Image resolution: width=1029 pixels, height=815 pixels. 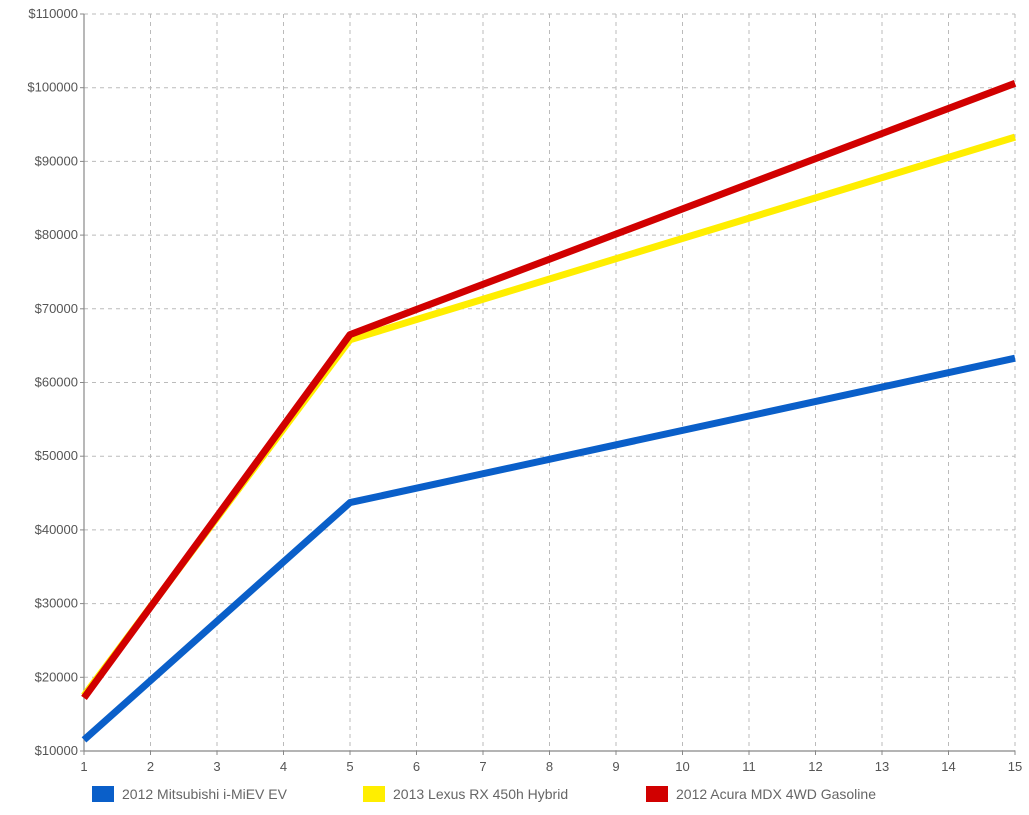 What do you see at coordinates (283, 766) in the screenshot?
I see `x-tick-label: 4` at bounding box center [283, 766].